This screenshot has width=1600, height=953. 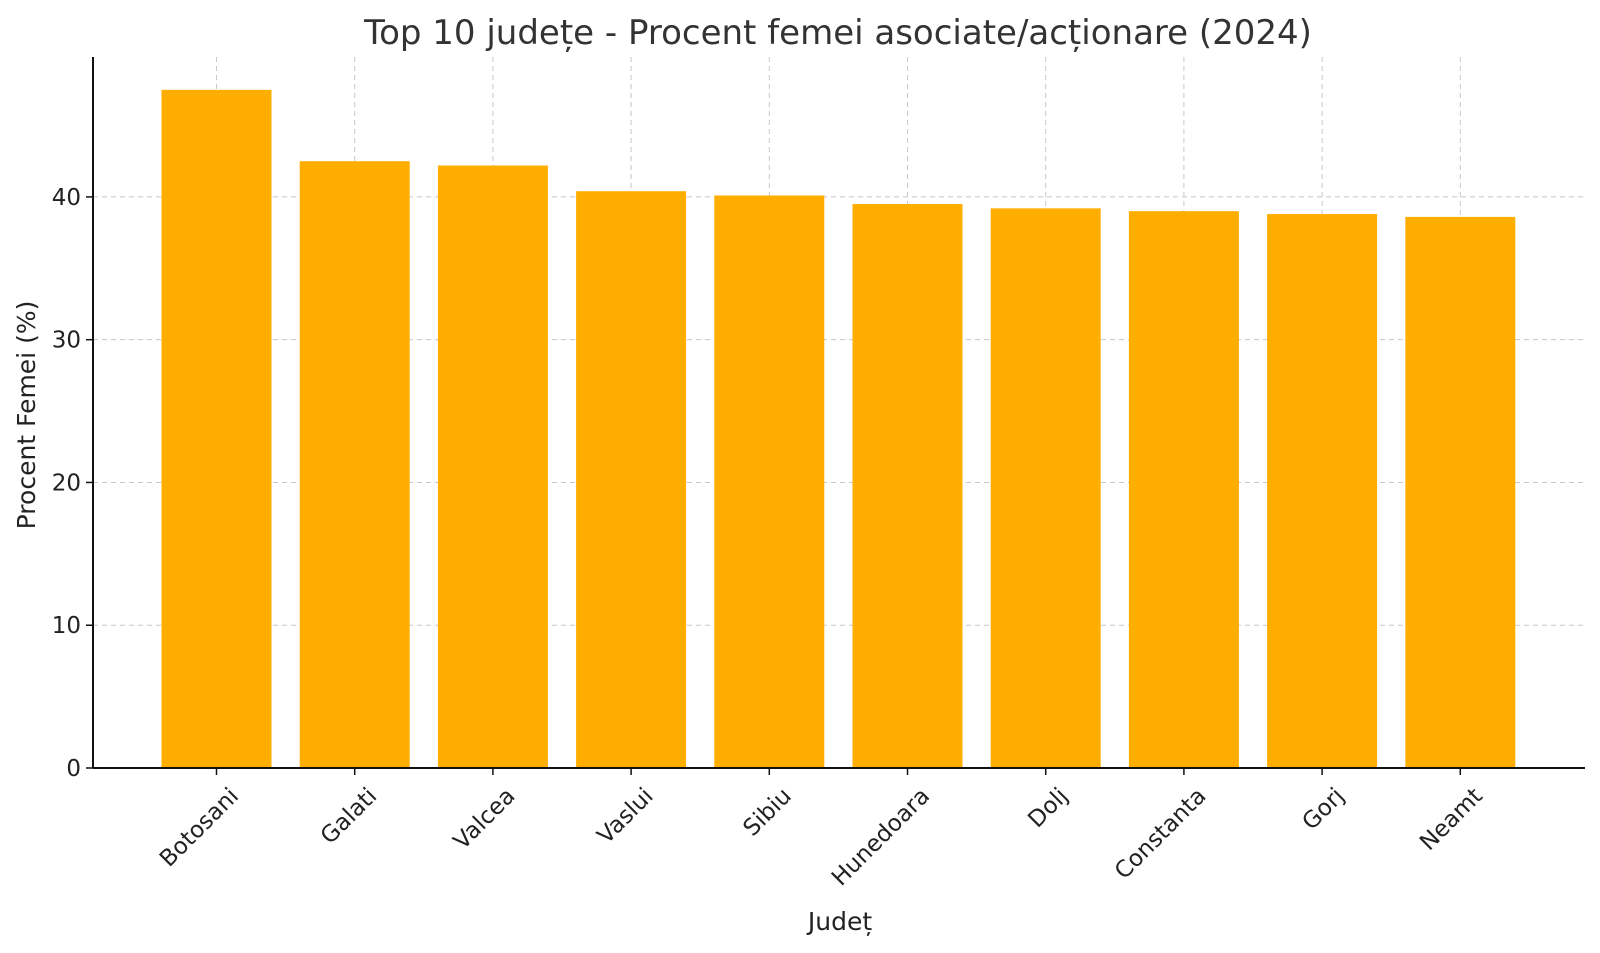 What do you see at coordinates (1324, 809) in the screenshot?
I see `x-tick-label: Gorj` at bounding box center [1324, 809].